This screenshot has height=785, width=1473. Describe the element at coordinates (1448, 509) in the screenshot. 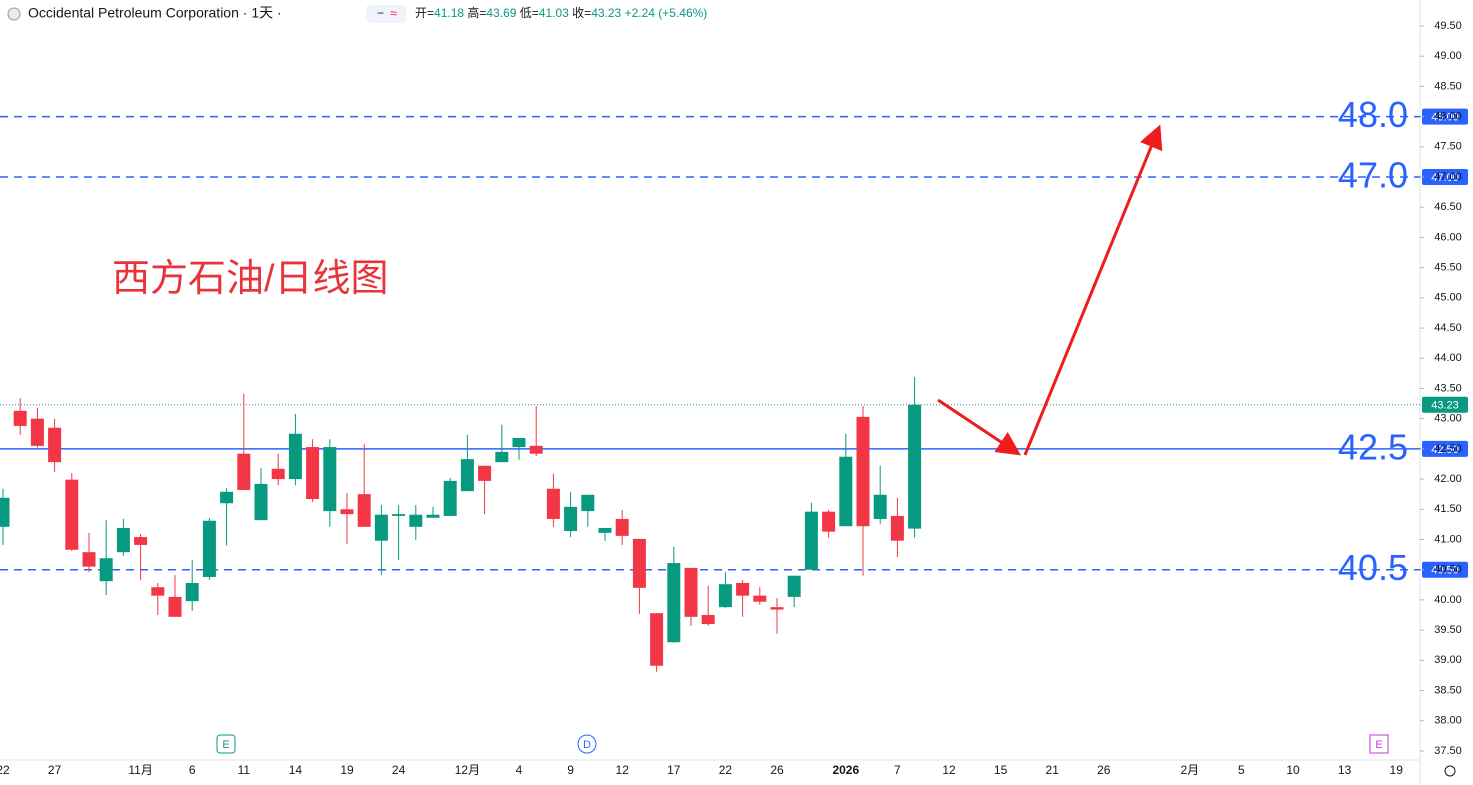

I see `y-tick-label: 41.50` at that location.